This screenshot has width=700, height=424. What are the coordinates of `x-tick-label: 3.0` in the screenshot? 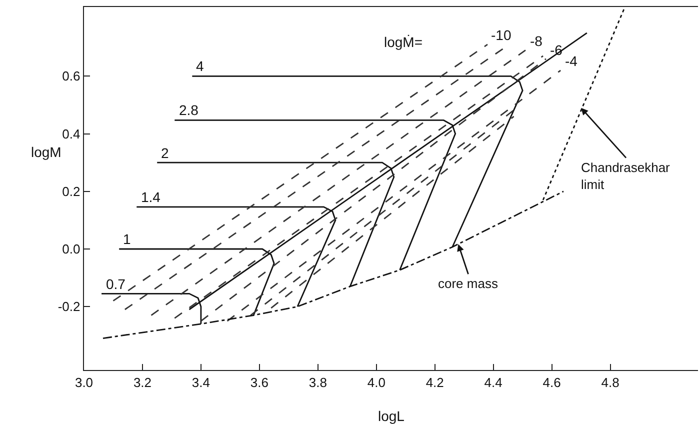 It's located at (84, 382).